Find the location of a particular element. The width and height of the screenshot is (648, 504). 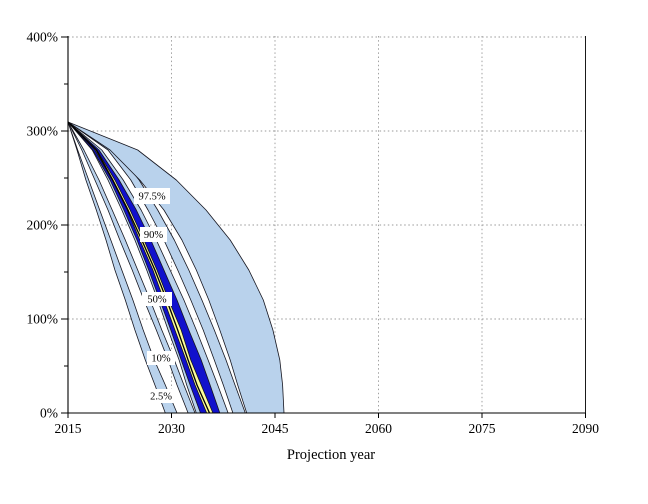

band-label-90%: 90% is located at coordinates (154, 235).